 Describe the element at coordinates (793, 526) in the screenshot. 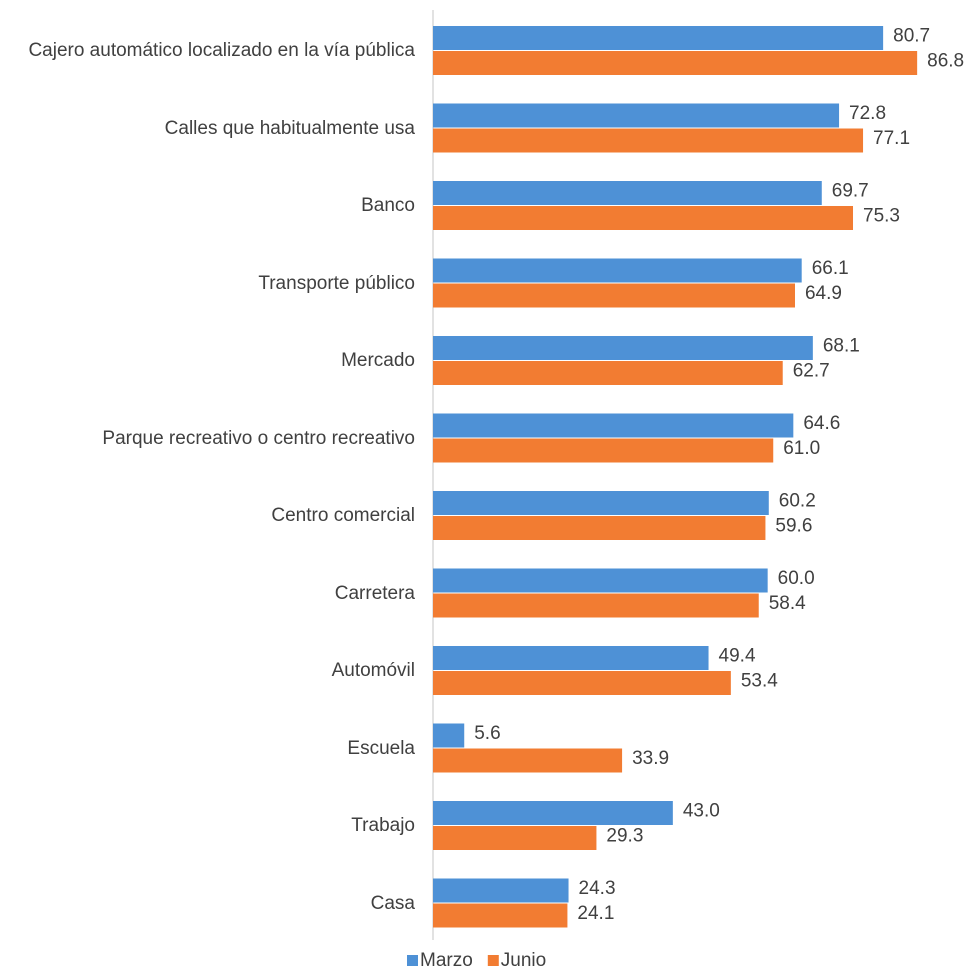

I see `value-label: 59.6` at that location.